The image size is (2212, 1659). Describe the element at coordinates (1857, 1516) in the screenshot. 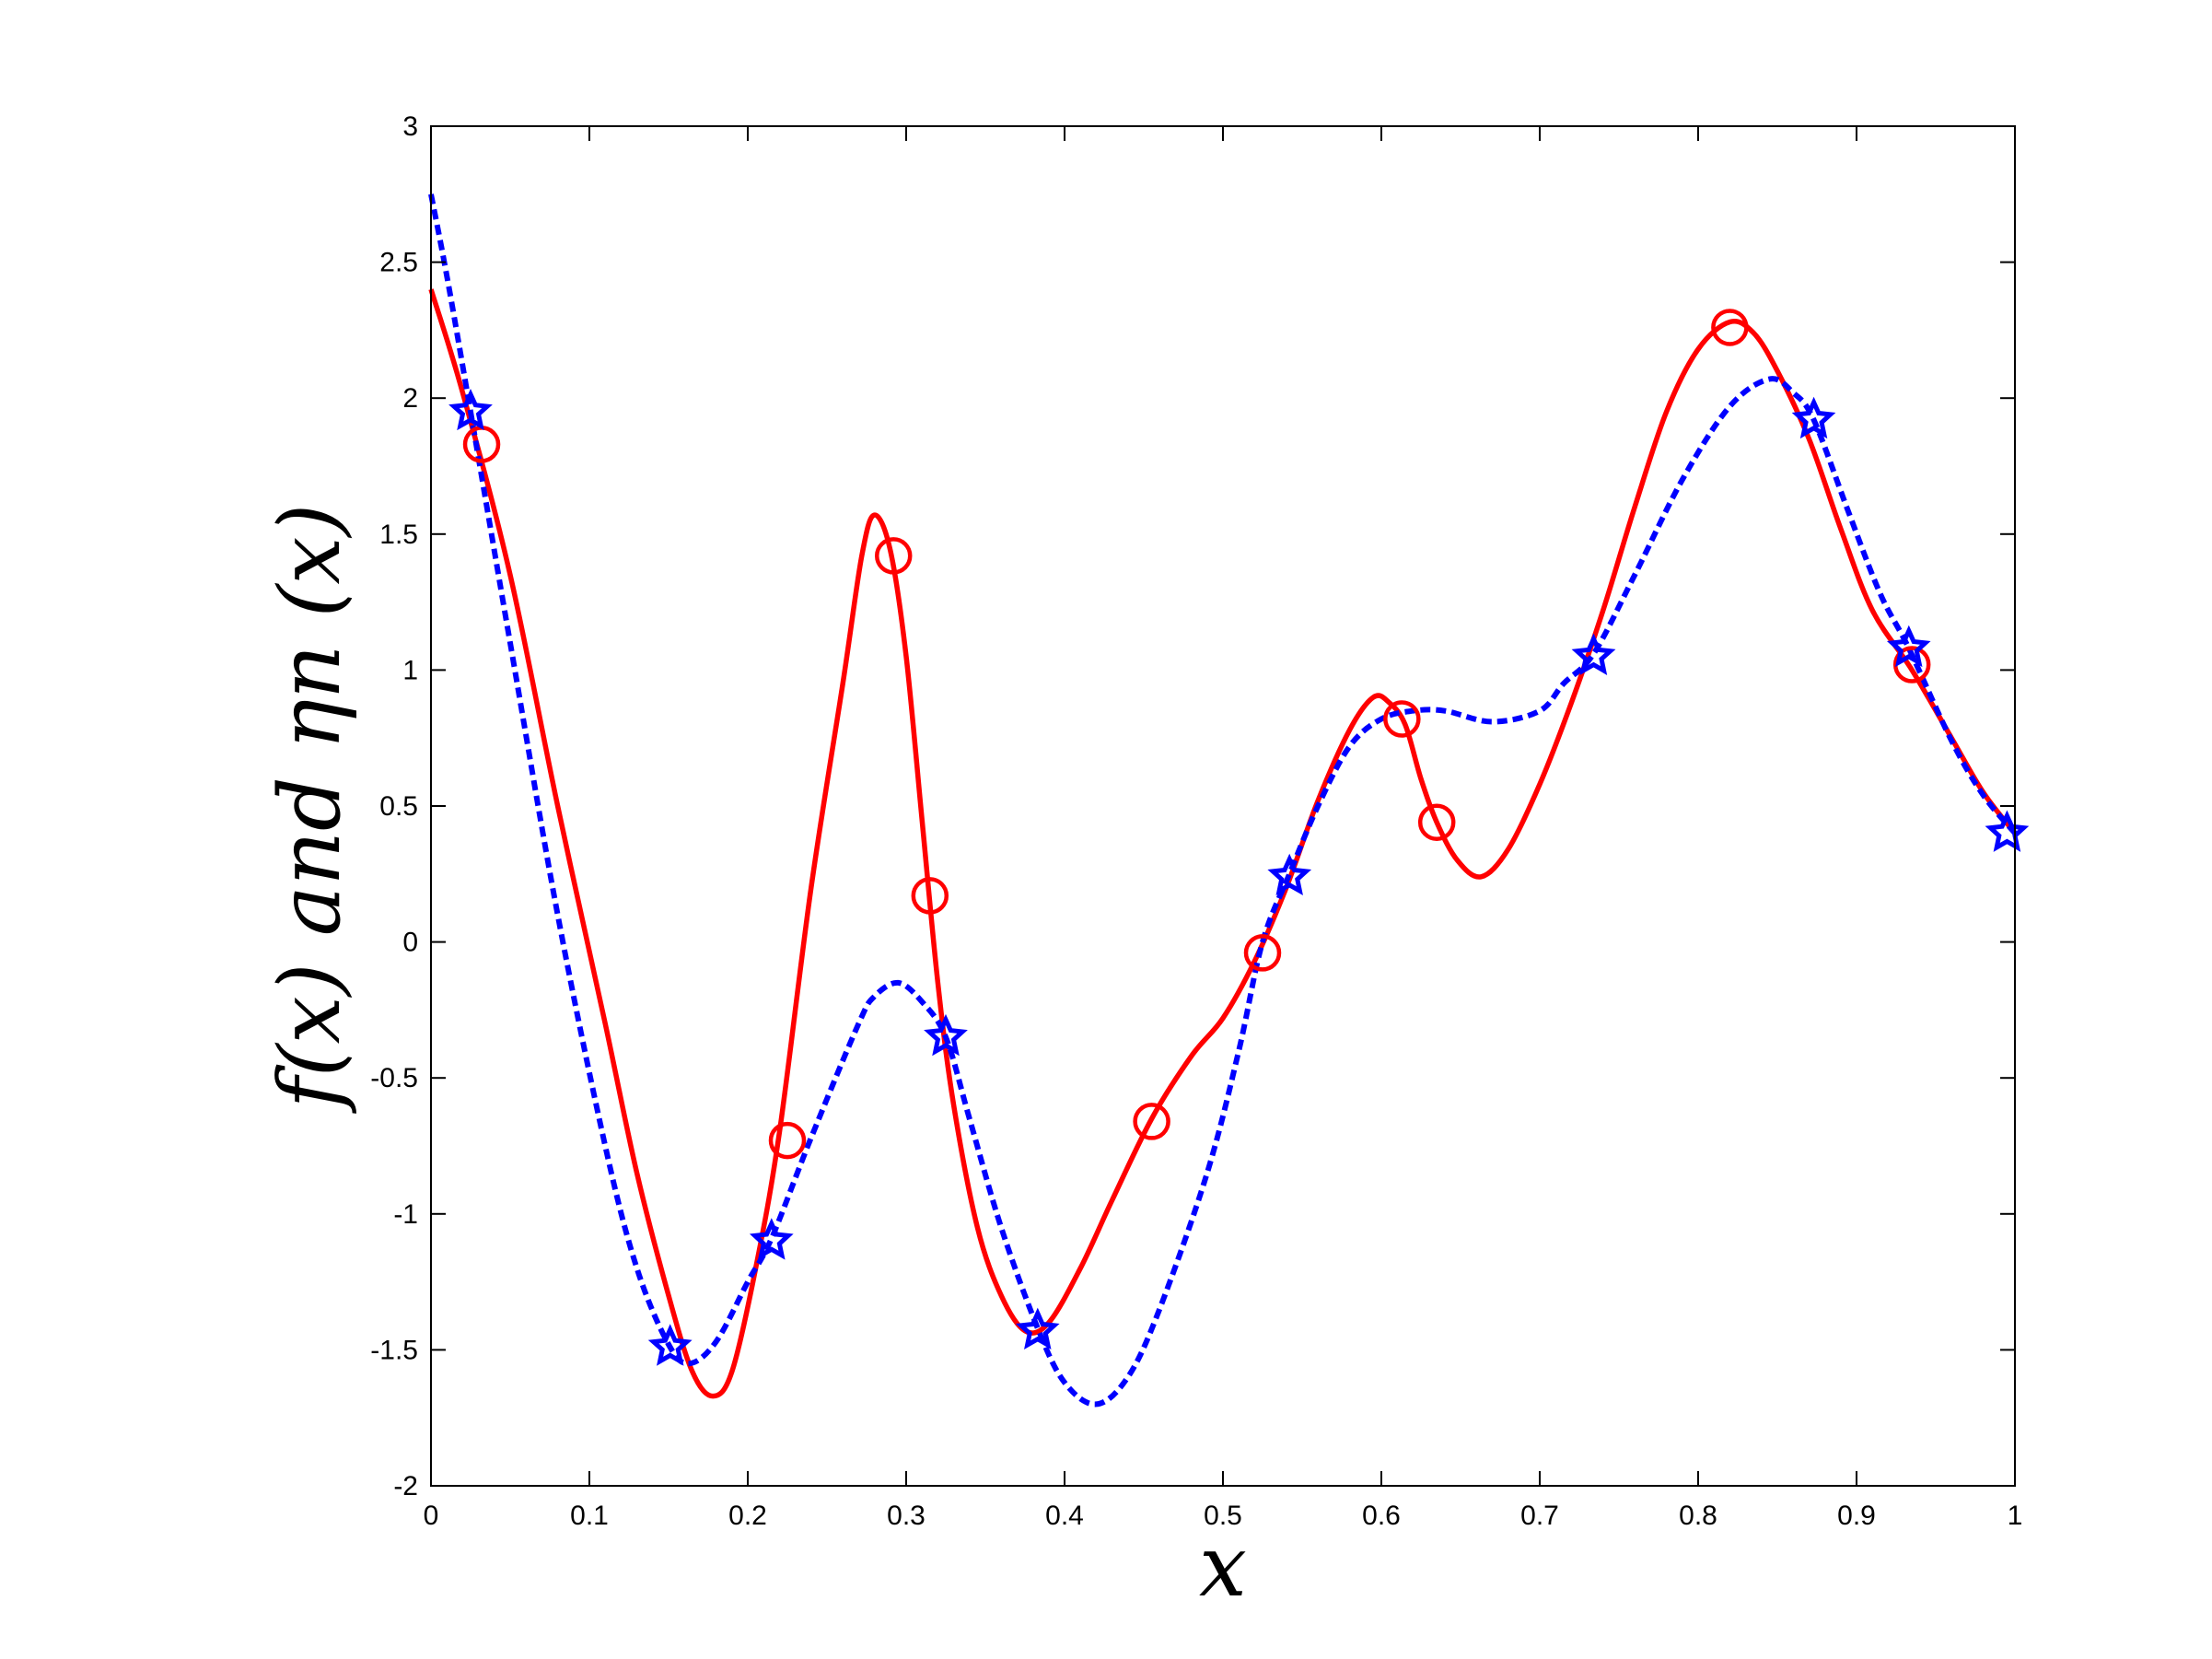

I see `x-tick-label: 0.9` at that location.